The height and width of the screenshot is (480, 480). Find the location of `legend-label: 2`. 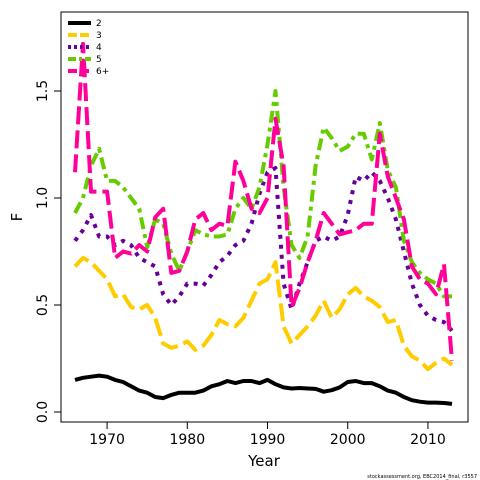

legend-label: 2 is located at coordinates (99, 24).